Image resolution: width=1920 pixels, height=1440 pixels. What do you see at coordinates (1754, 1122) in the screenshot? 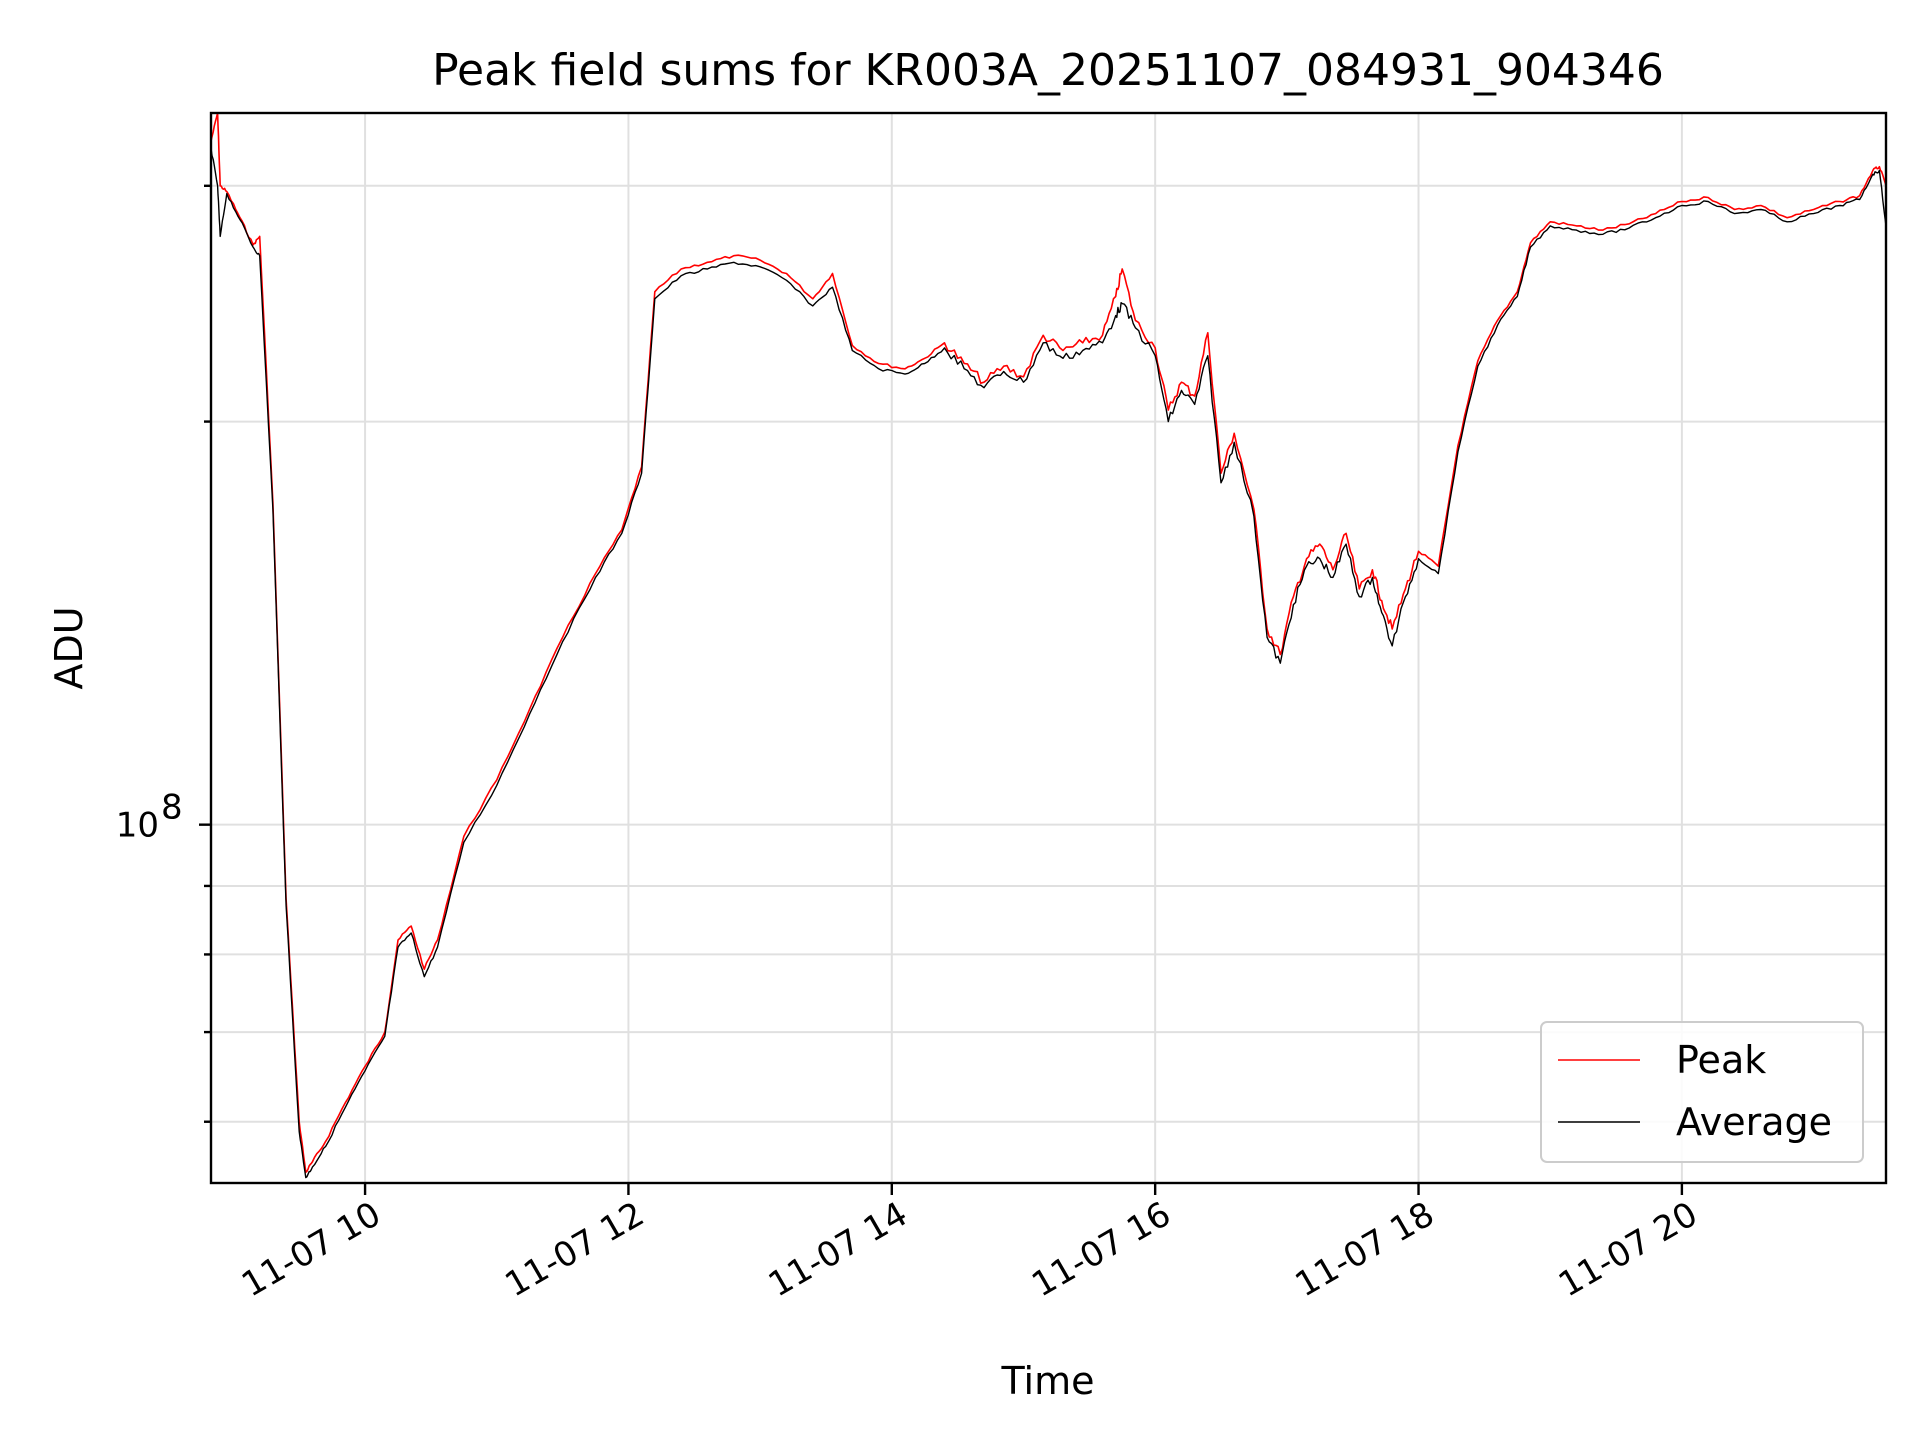
I see `legend-label-average: Average` at bounding box center [1754, 1122].